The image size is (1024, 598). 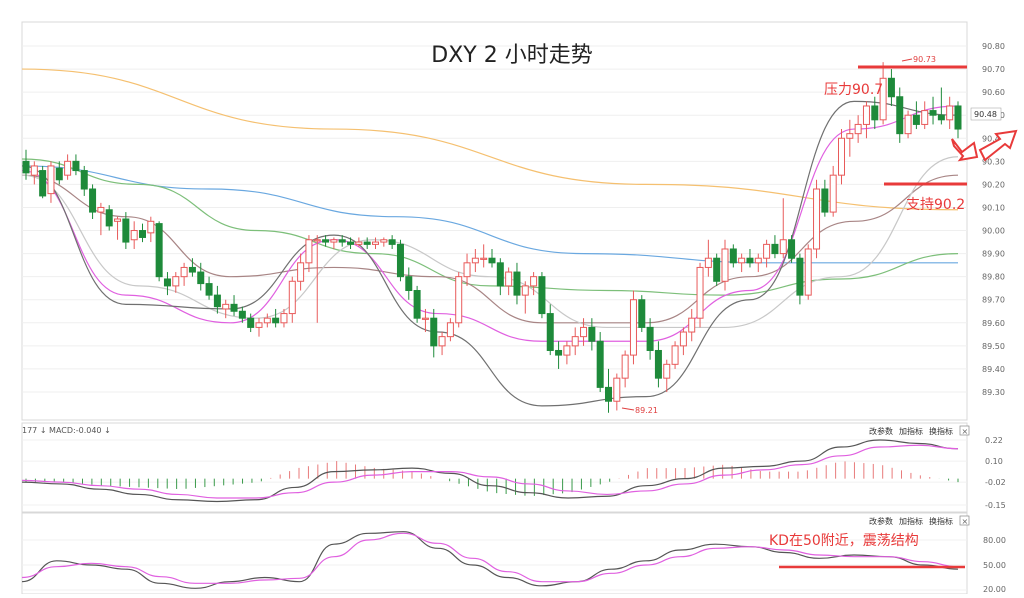 What do you see at coordinates (993, 277) in the screenshot?
I see `y-tick-label: 89.80` at bounding box center [993, 277].